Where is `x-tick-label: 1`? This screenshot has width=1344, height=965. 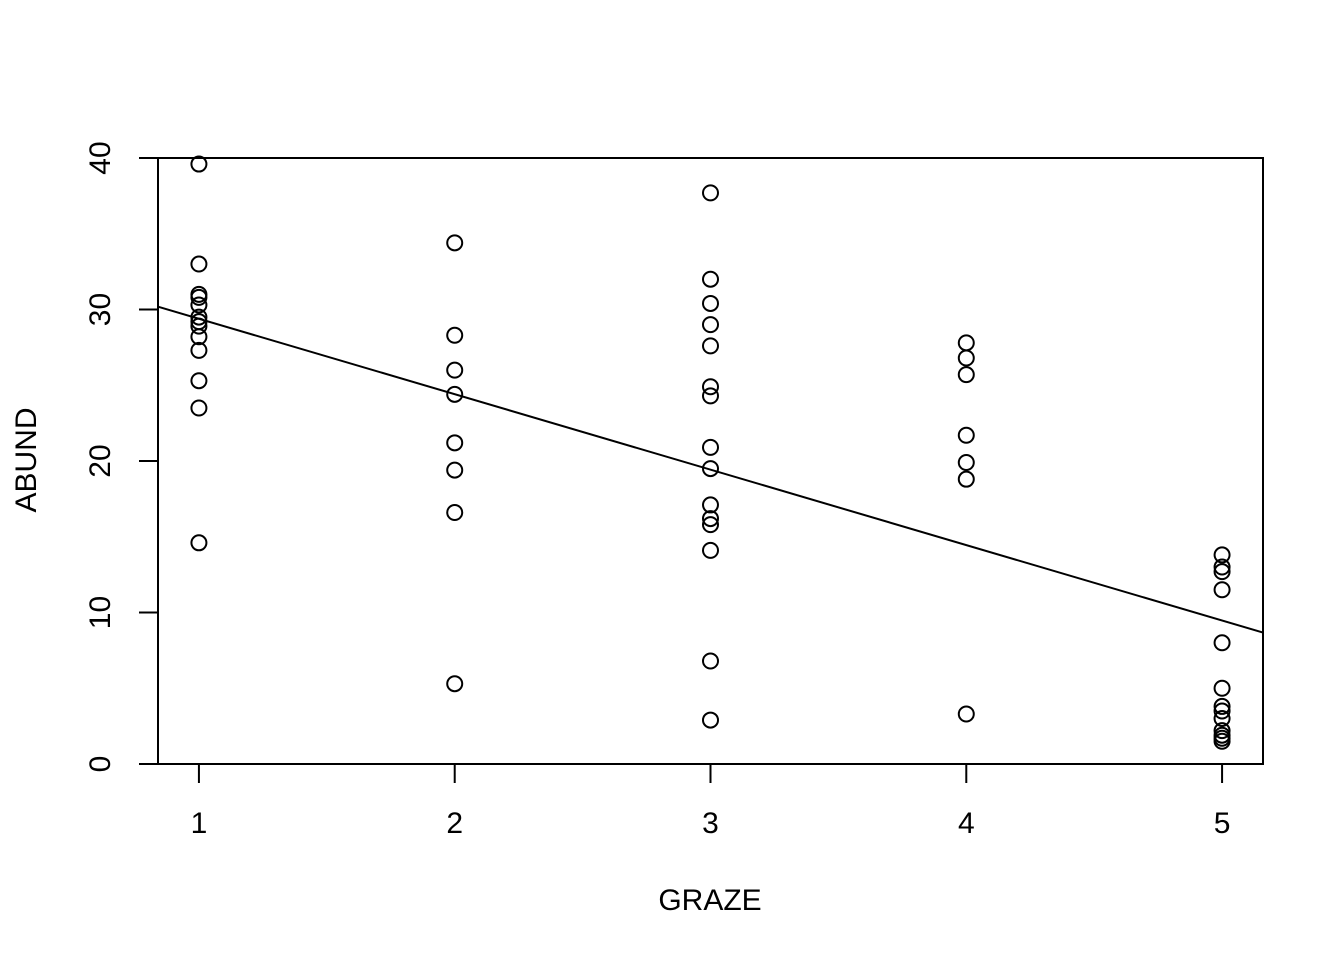
x-tick-label: 1 is located at coordinates (199, 823).